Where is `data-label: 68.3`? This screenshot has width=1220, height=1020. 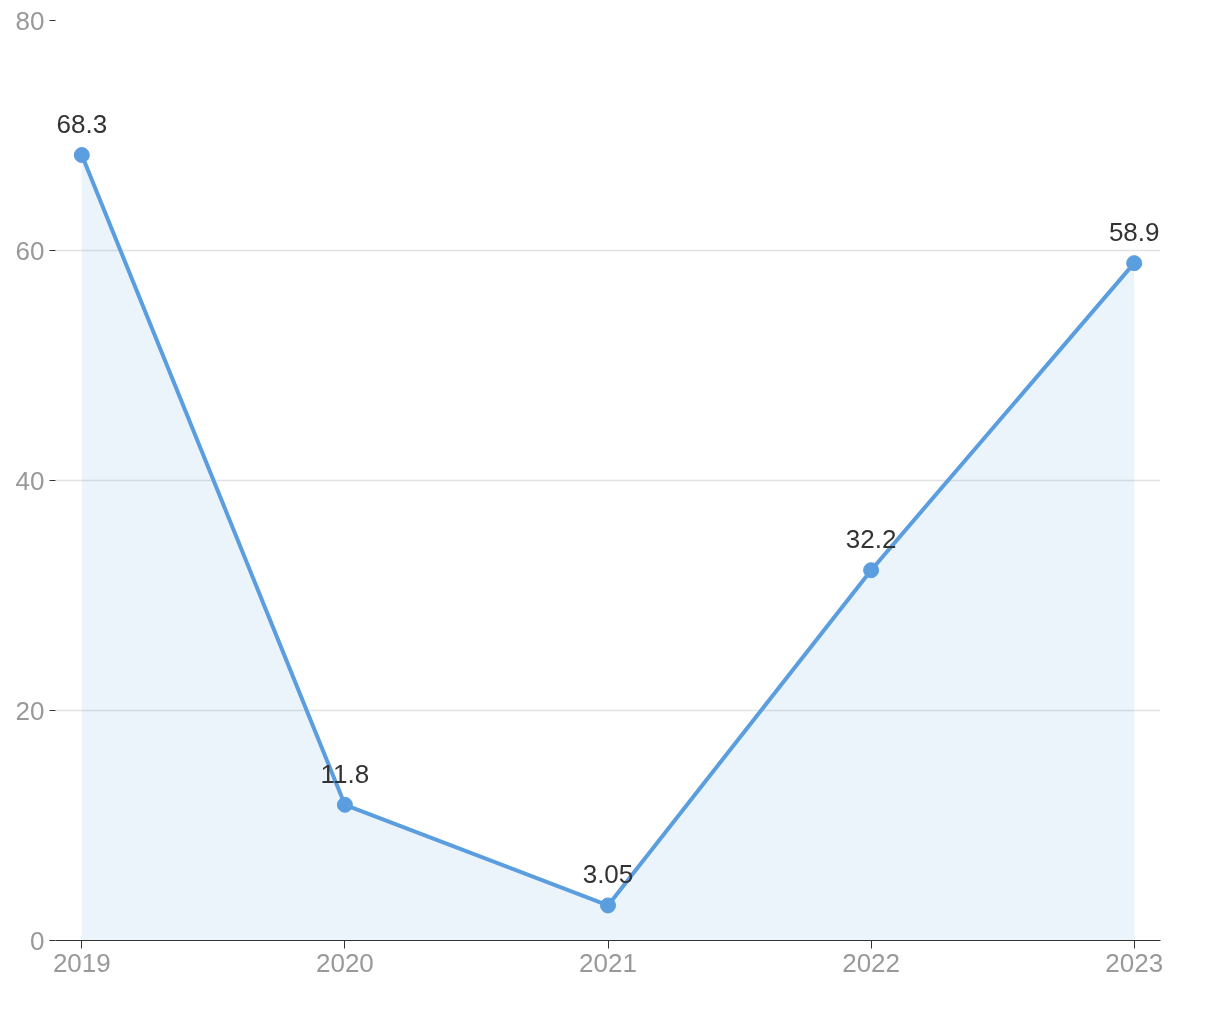
data-label: 68.3 is located at coordinates (82, 124).